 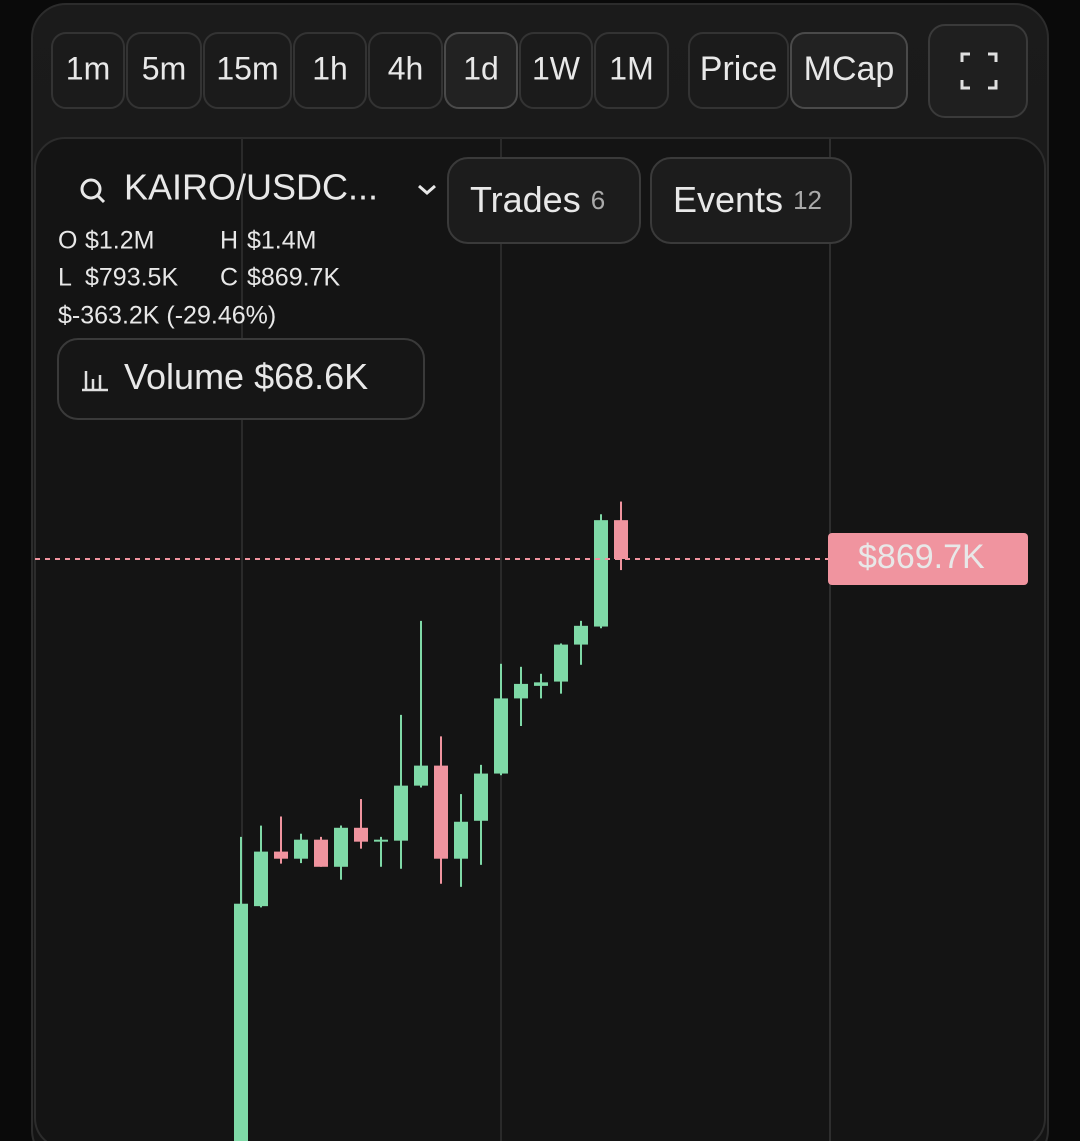 What do you see at coordinates (131, 278) in the screenshot?
I see `ohlc-value: $793.5K` at bounding box center [131, 278].